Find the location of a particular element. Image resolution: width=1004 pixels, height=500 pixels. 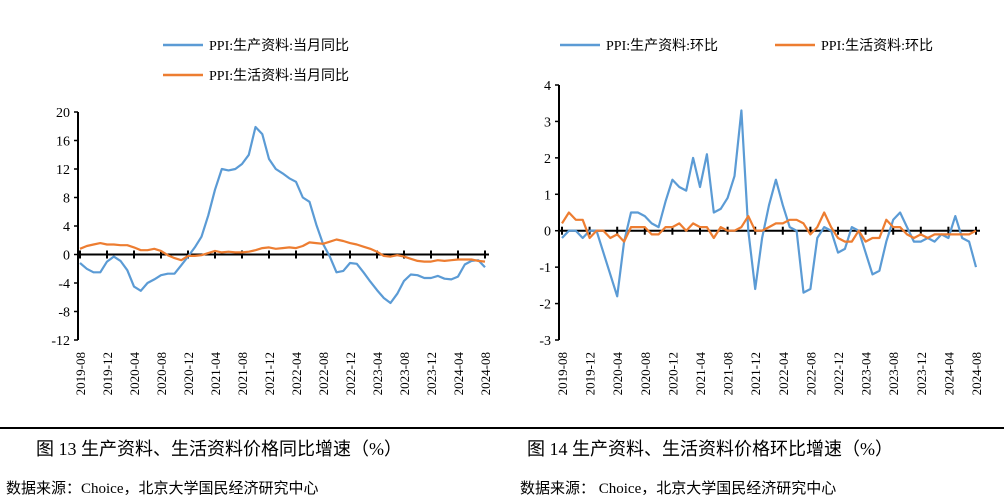

y-tick-label: -8 is located at coordinates (64, 313).